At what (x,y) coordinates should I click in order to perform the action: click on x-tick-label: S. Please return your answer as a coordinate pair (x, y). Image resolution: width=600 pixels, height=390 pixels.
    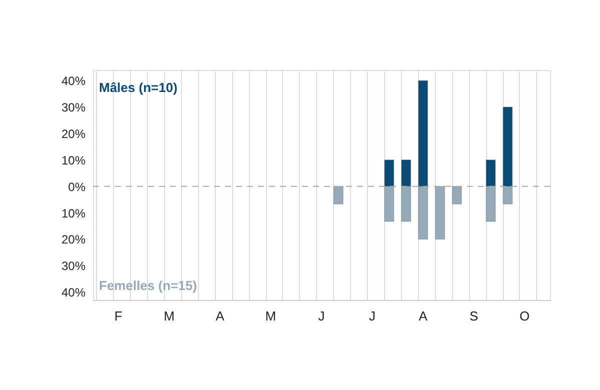
    Looking at the image, I should click on (473, 316).